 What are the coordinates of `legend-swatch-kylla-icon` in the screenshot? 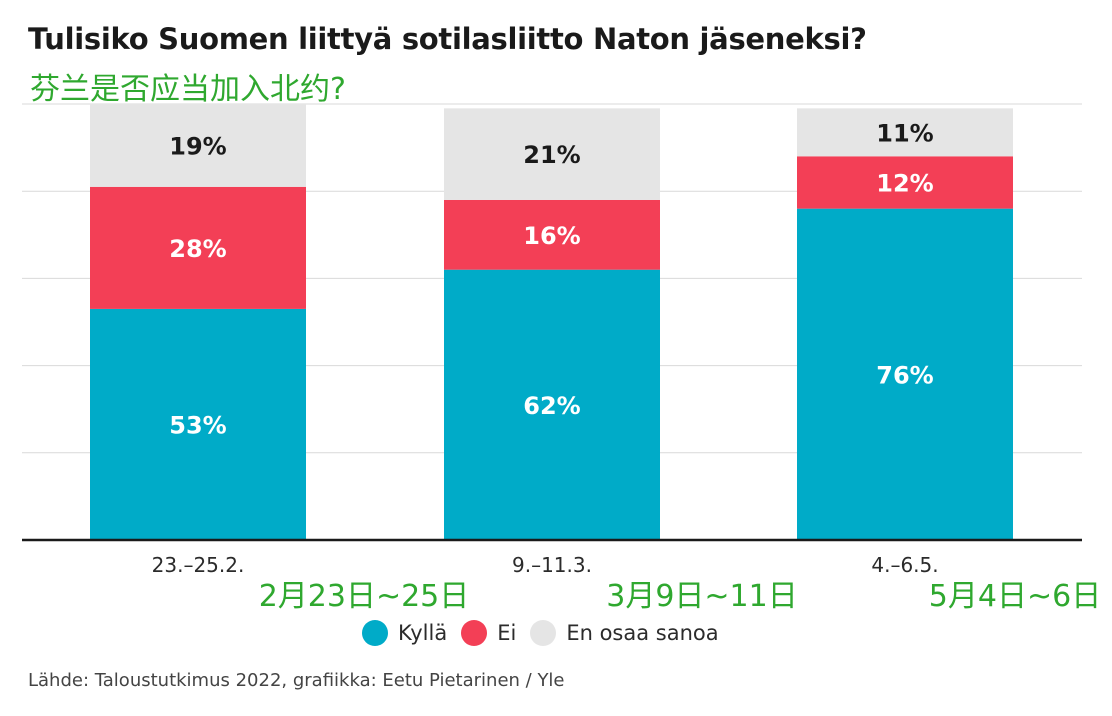 It's located at (375, 633).